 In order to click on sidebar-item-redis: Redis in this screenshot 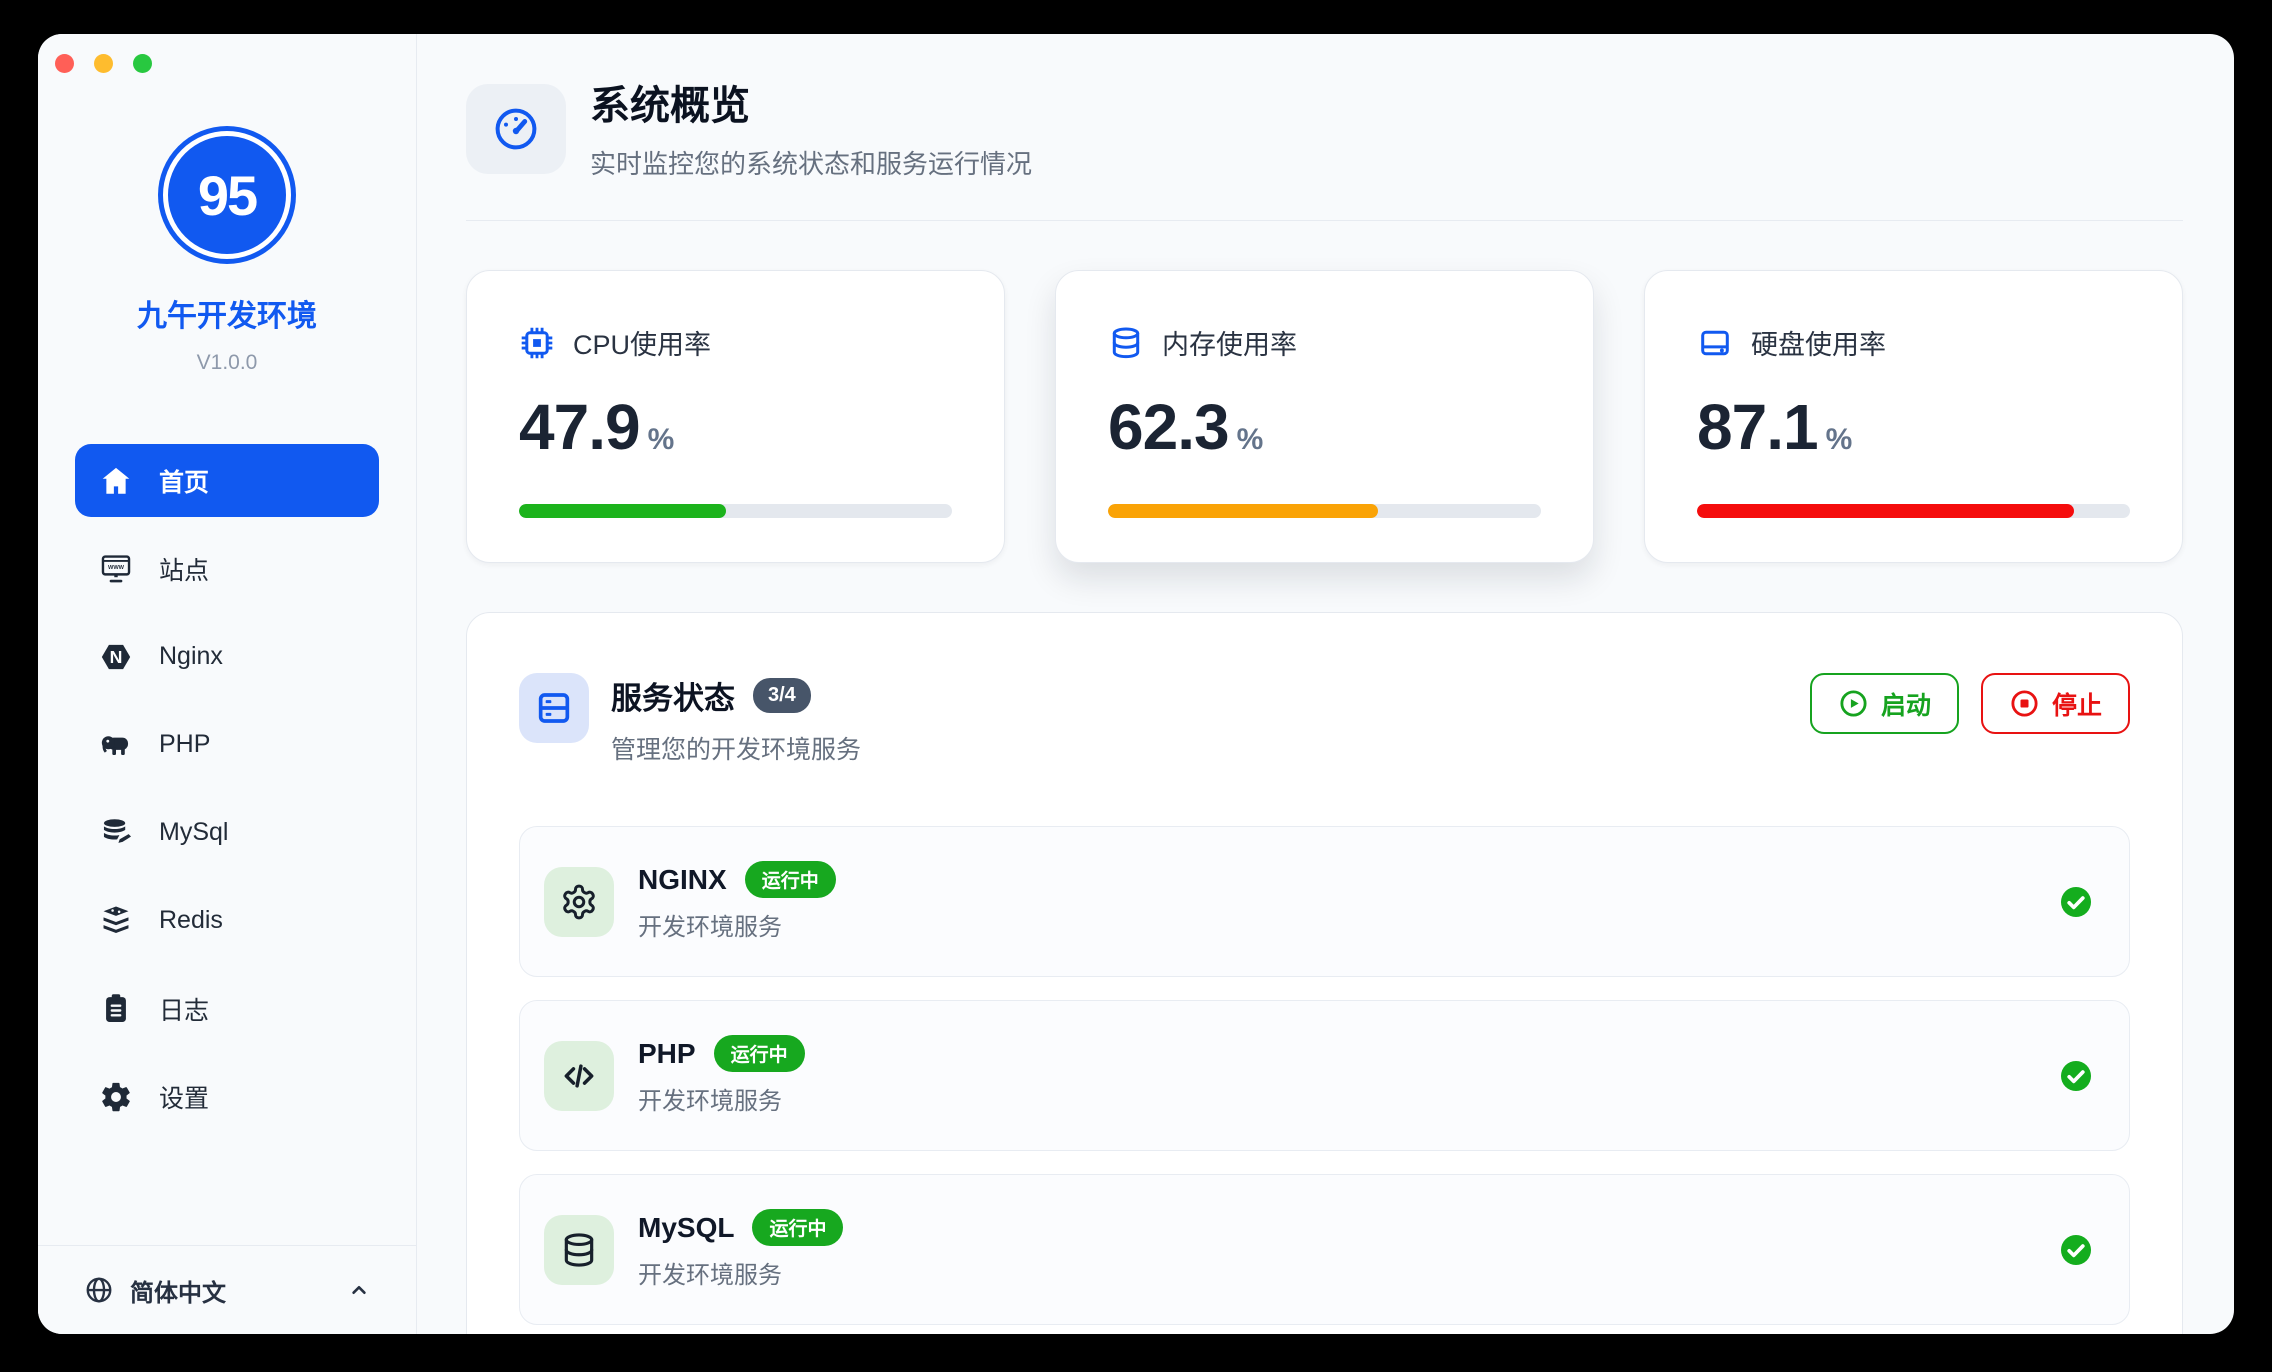, I will do `click(227, 920)`.